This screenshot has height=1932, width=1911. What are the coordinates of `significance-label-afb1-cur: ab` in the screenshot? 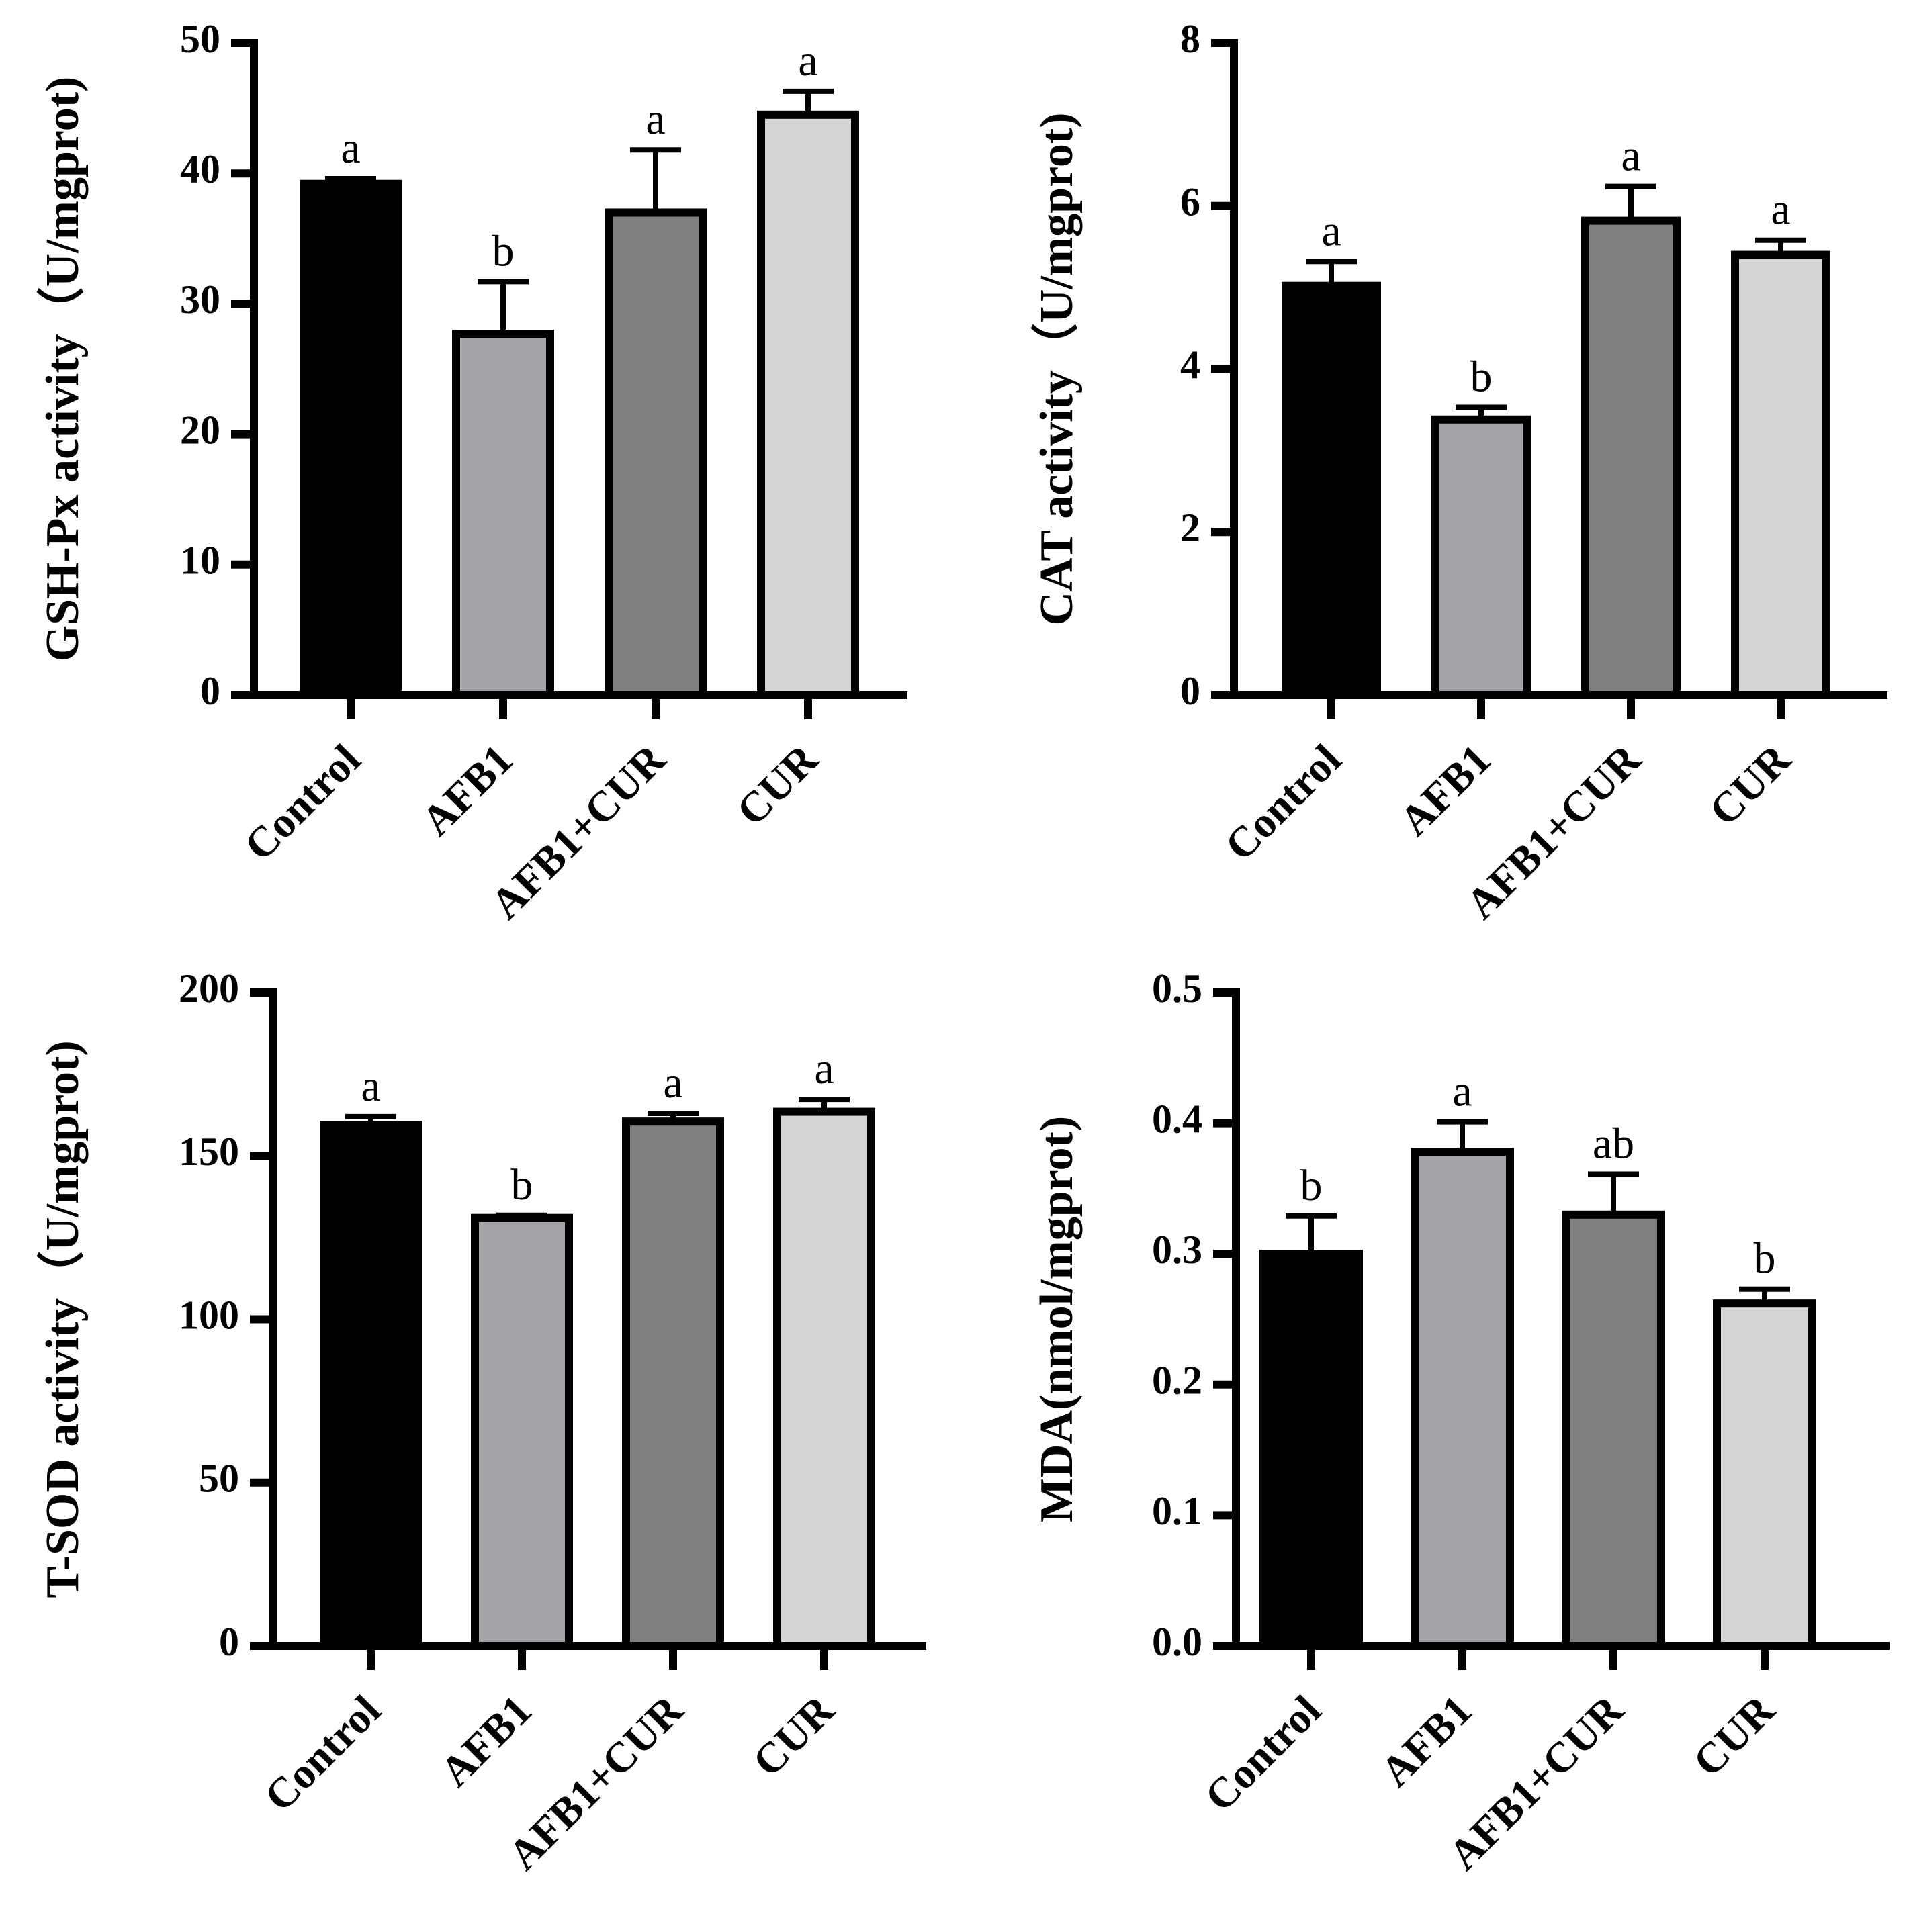 It's located at (1613, 1143).